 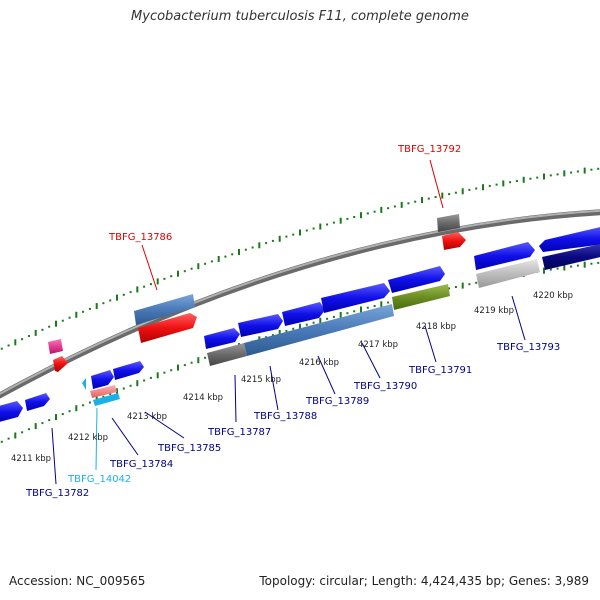 What do you see at coordinates (421, 297) in the screenshot?
I see `gene-olive` at bounding box center [421, 297].